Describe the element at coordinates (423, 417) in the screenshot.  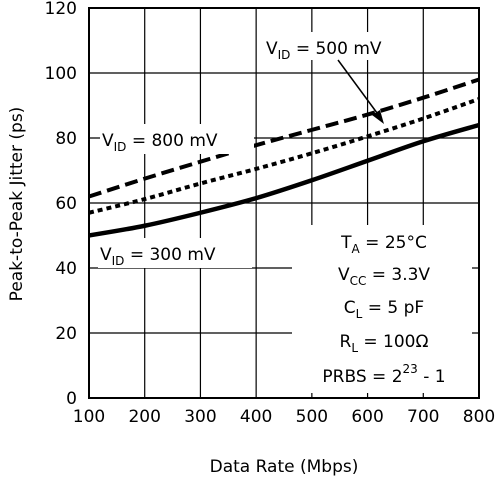
I see `x-tick-label: 700` at that location.